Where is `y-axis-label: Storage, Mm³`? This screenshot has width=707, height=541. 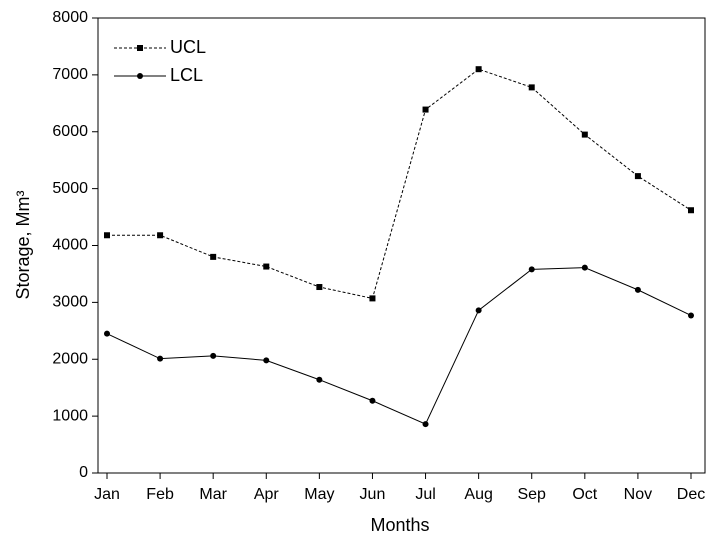 y-axis-label: Storage, Mm³ is located at coordinates (23, 244).